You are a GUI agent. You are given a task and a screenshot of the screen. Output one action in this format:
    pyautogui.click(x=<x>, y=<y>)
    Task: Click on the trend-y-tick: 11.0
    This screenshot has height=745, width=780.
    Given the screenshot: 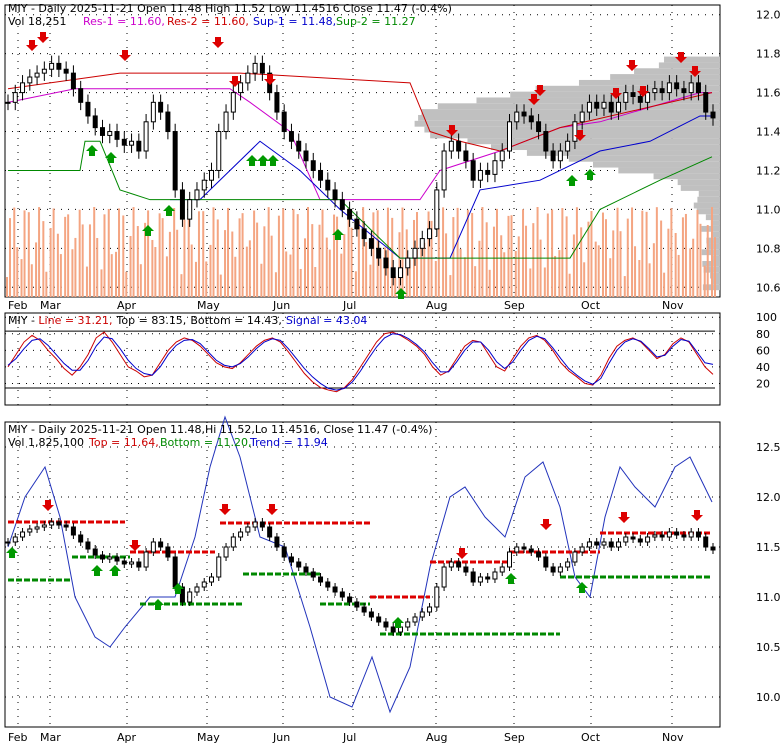 What is the action you would take?
    pyautogui.click(x=768, y=597)
    